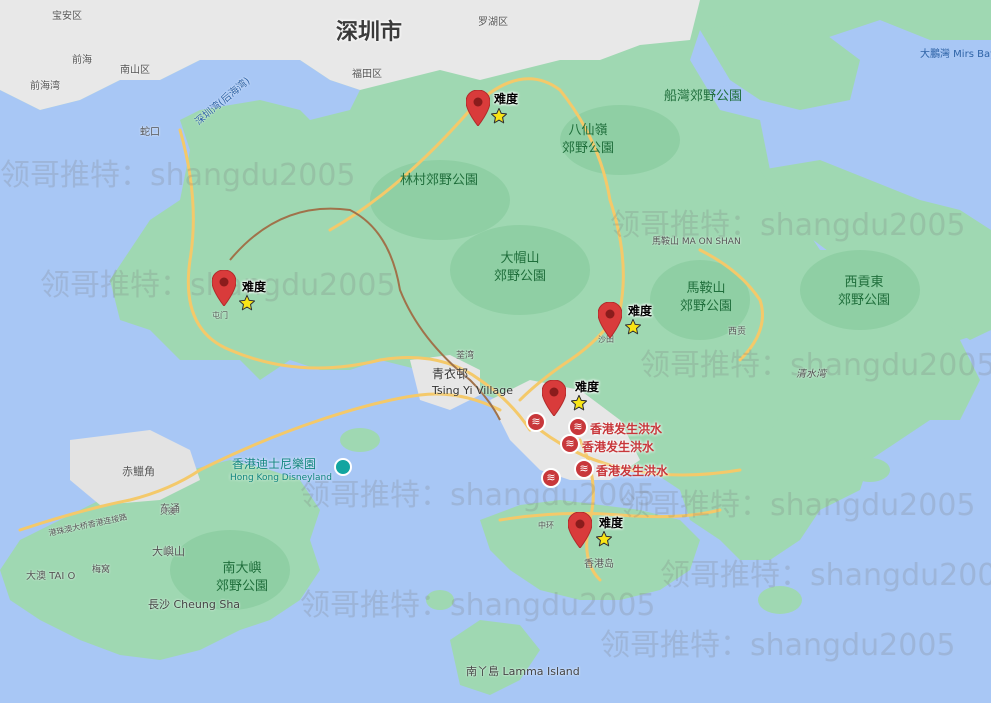 The width and height of the screenshot is (991, 703). I want to click on place-label: Tsing Yi Village, so click(472, 390).